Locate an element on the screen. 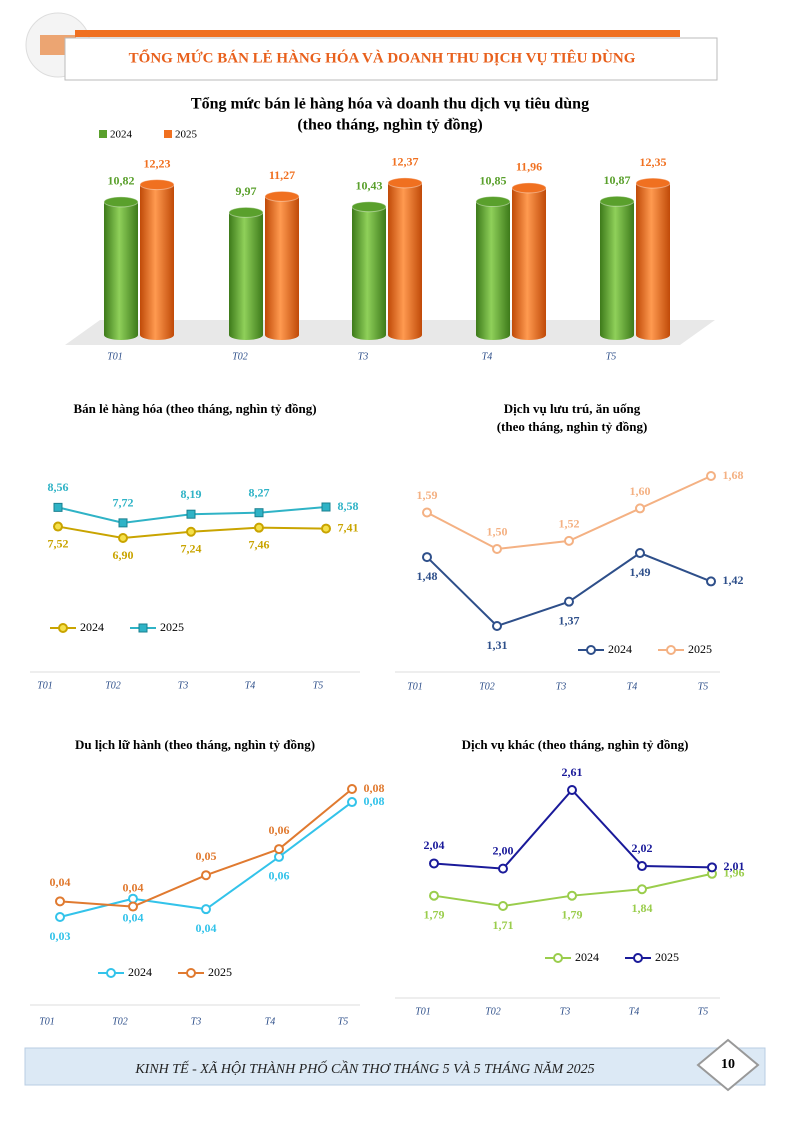 The image size is (794, 1122). value-label: 12,23 is located at coordinates (157, 163).